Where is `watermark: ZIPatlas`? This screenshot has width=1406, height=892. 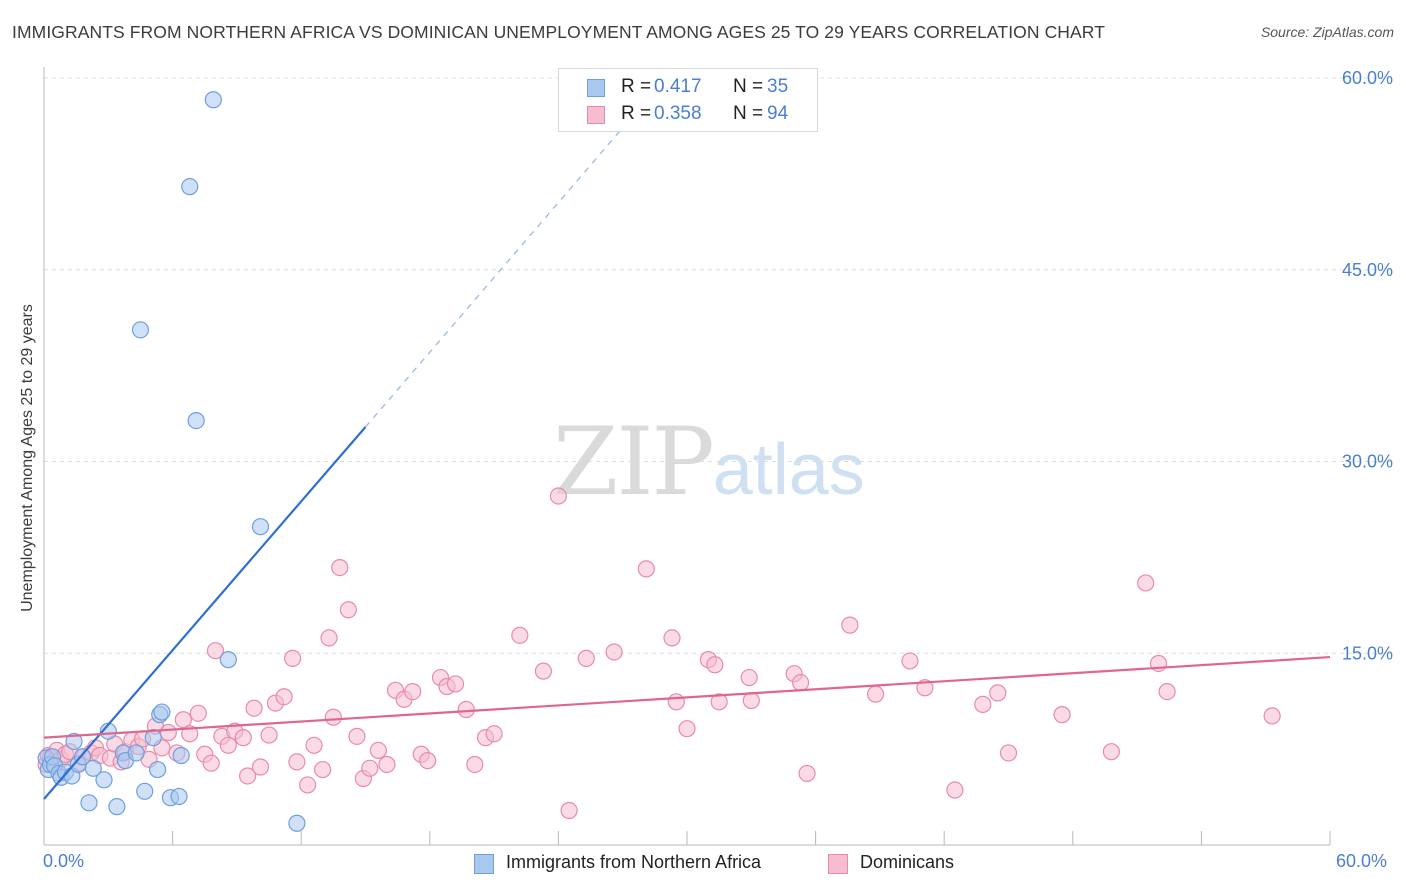
watermark: ZIPatlas is located at coordinates (709, 462).